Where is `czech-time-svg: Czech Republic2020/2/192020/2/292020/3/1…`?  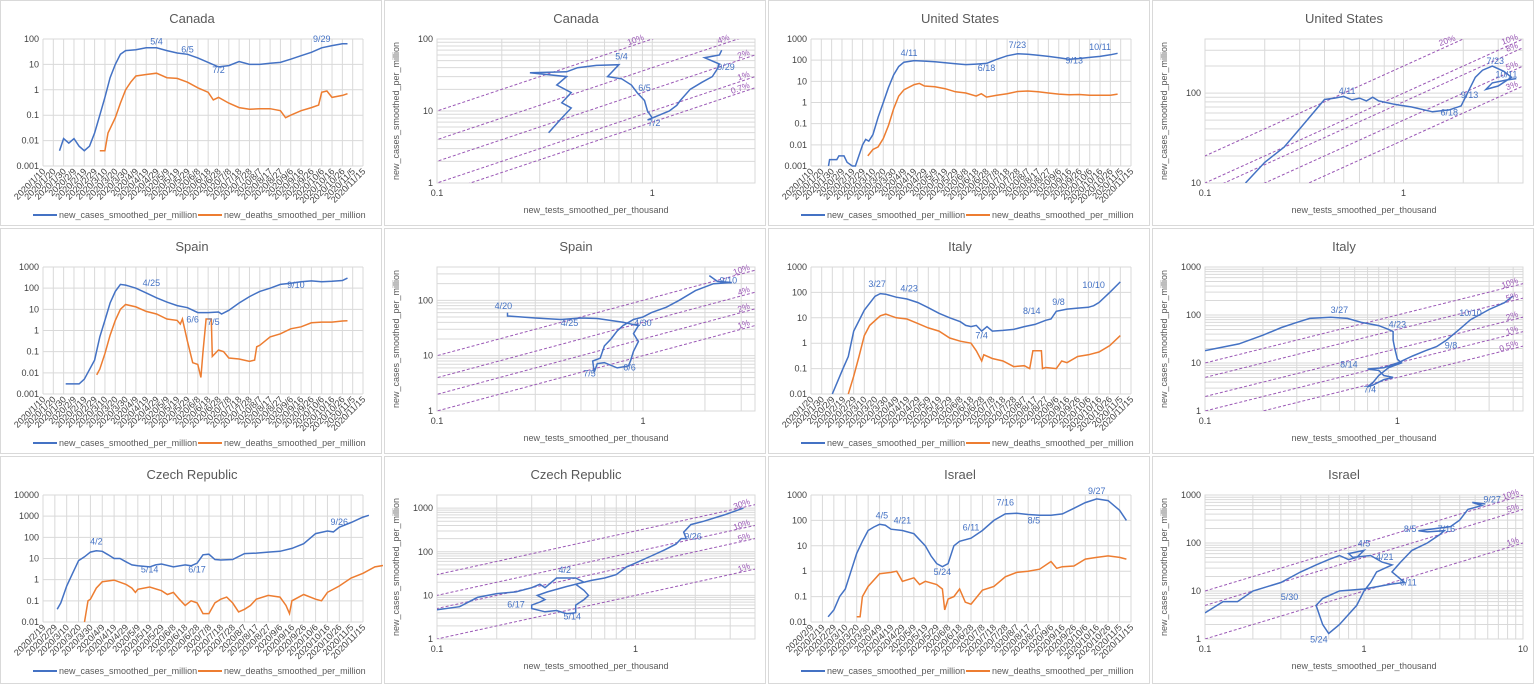
czech-time-svg: Czech Republic2020/2/192020/2/292020/3/1… is located at coordinates (197, 571).